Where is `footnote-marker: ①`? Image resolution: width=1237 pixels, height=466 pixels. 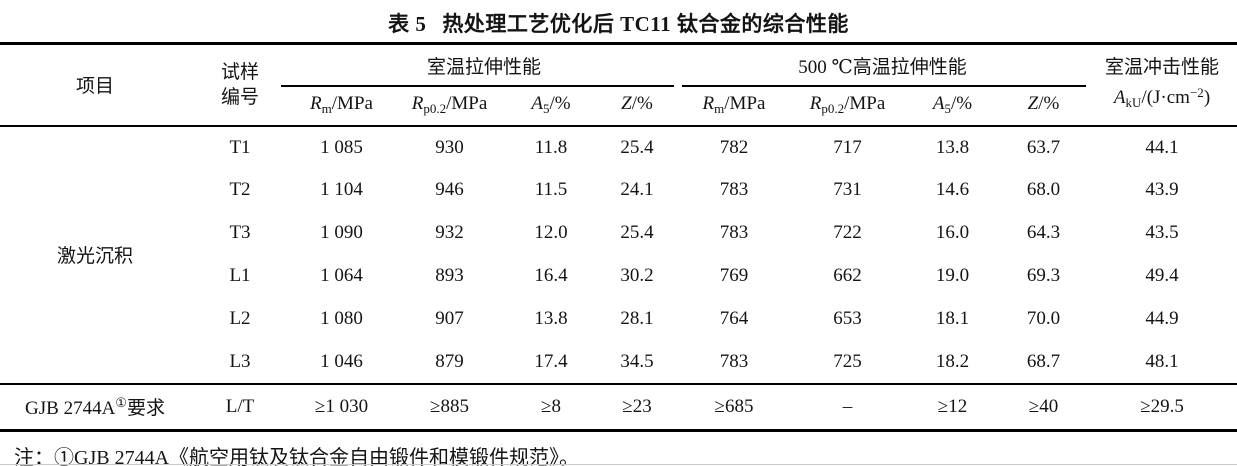
footnote-marker: ① is located at coordinates (121, 403).